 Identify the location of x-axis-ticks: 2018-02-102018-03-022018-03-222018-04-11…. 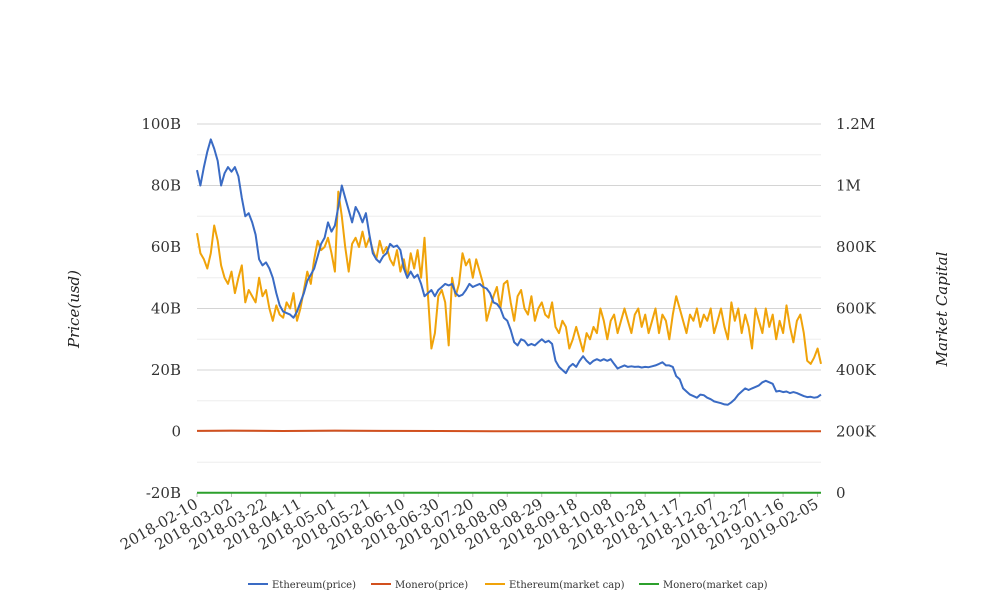
(469, 523).